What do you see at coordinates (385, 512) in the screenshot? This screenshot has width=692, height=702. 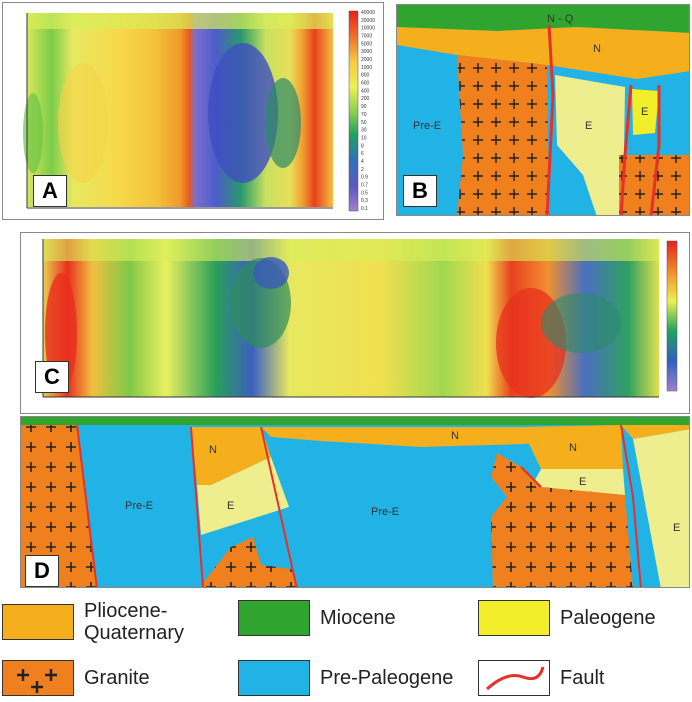 I see `d-label-pre-e-2: Pre-E` at bounding box center [385, 512].